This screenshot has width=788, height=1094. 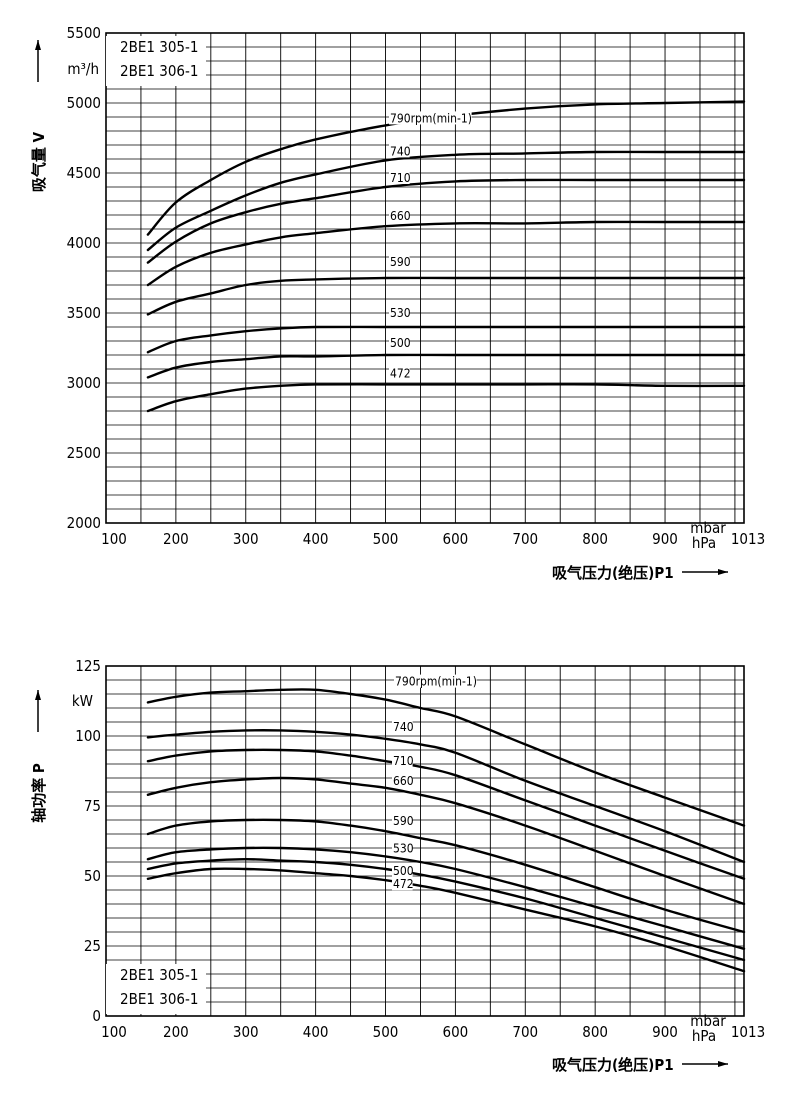 I want to click on y-tick-label: 50, so click(x=92, y=876).